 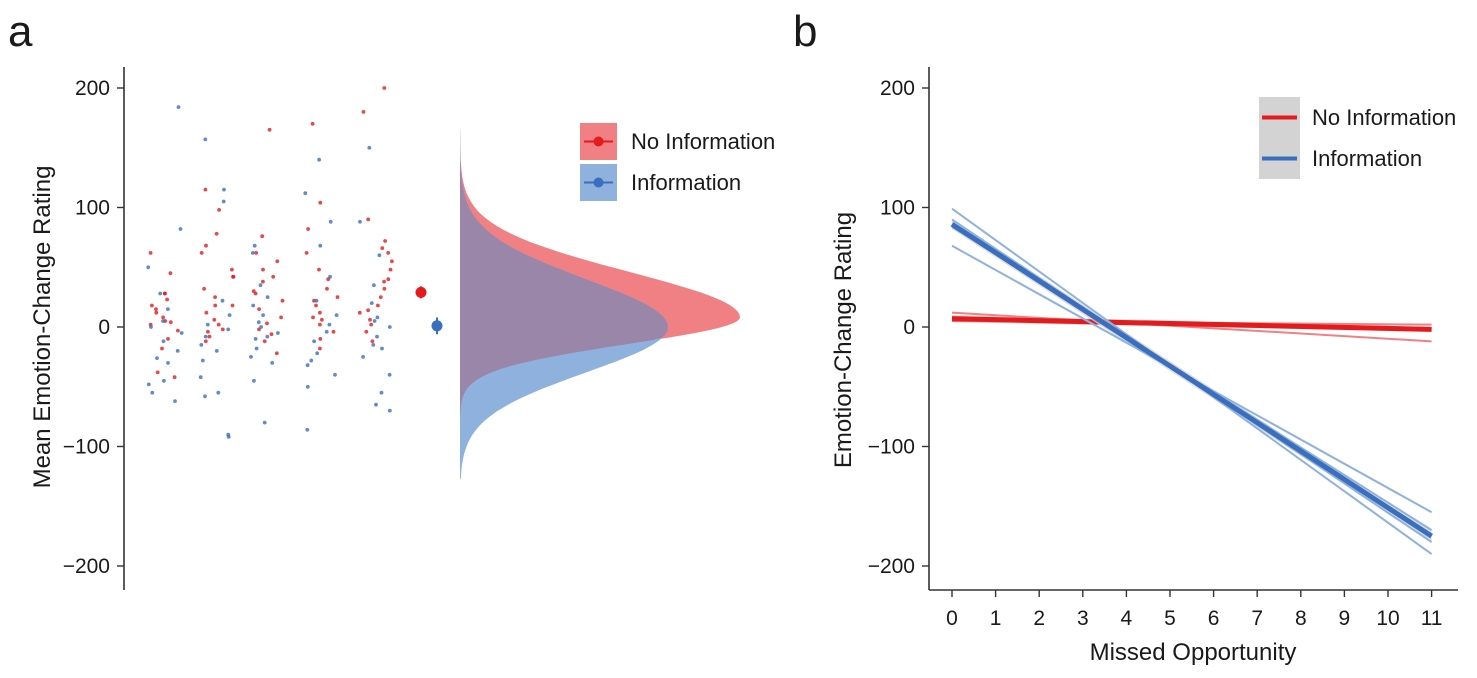 I want to click on x-tick-label: 3, so click(x=1083, y=618).